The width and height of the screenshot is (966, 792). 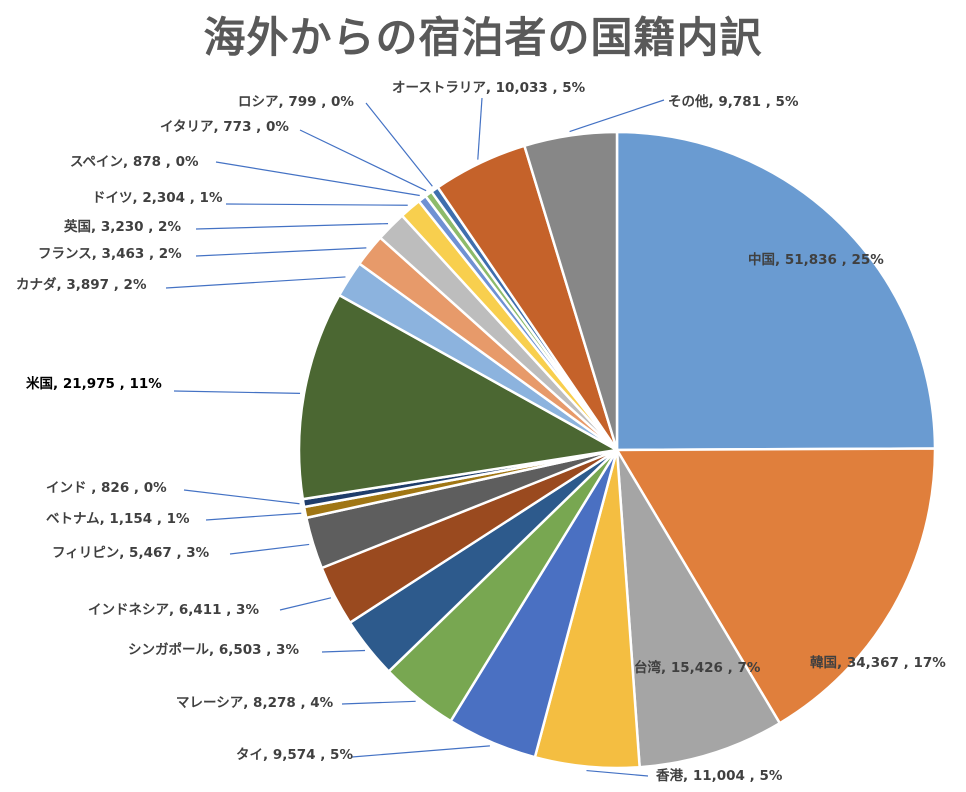 I want to click on data-label-13: カナダ, 3,897 , 2%, so click(x=81, y=284).